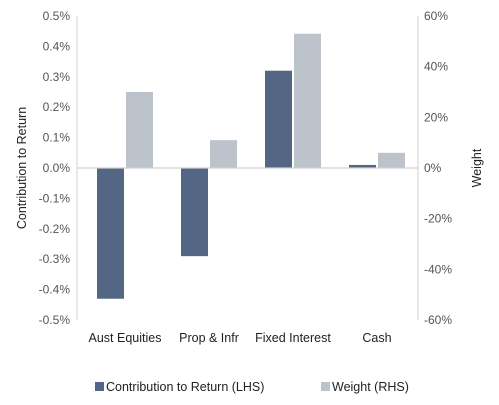 Image resolution: width=499 pixels, height=405 pixels. What do you see at coordinates (22, 168) in the screenshot?
I see `left-axis-title: Contribution to Return` at bounding box center [22, 168].